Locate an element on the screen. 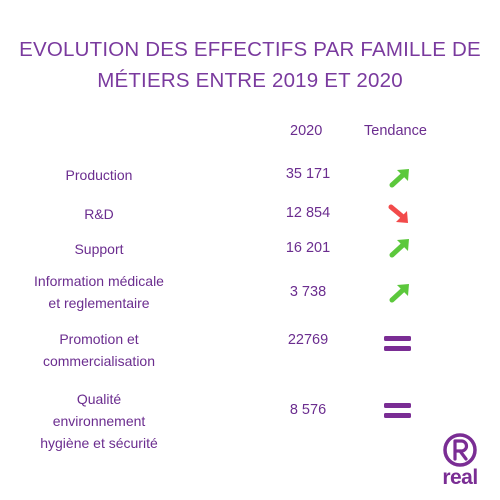 The height and width of the screenshot is (500, 500). real-logo: real is located at coordinates (460, 461).